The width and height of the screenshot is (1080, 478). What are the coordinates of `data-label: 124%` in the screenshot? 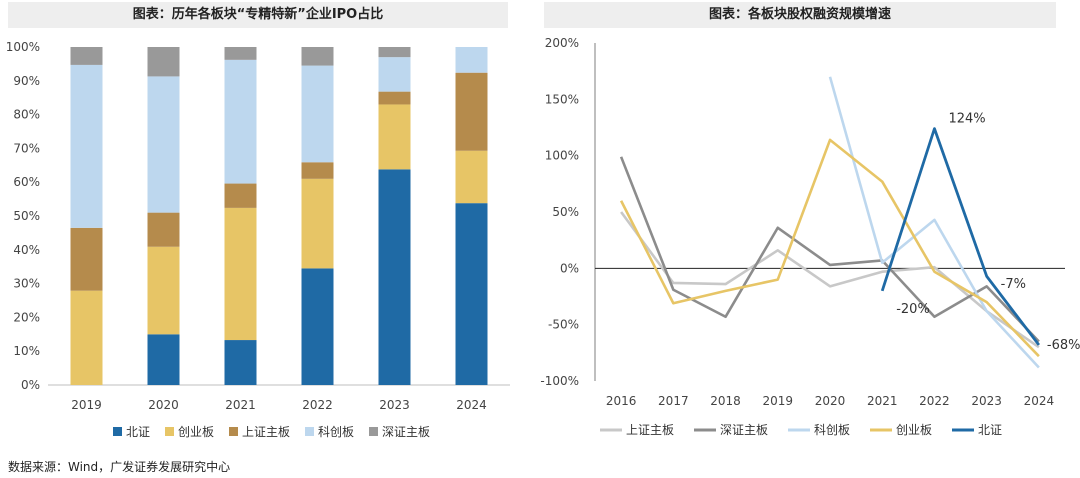 It's located at (966, 119).